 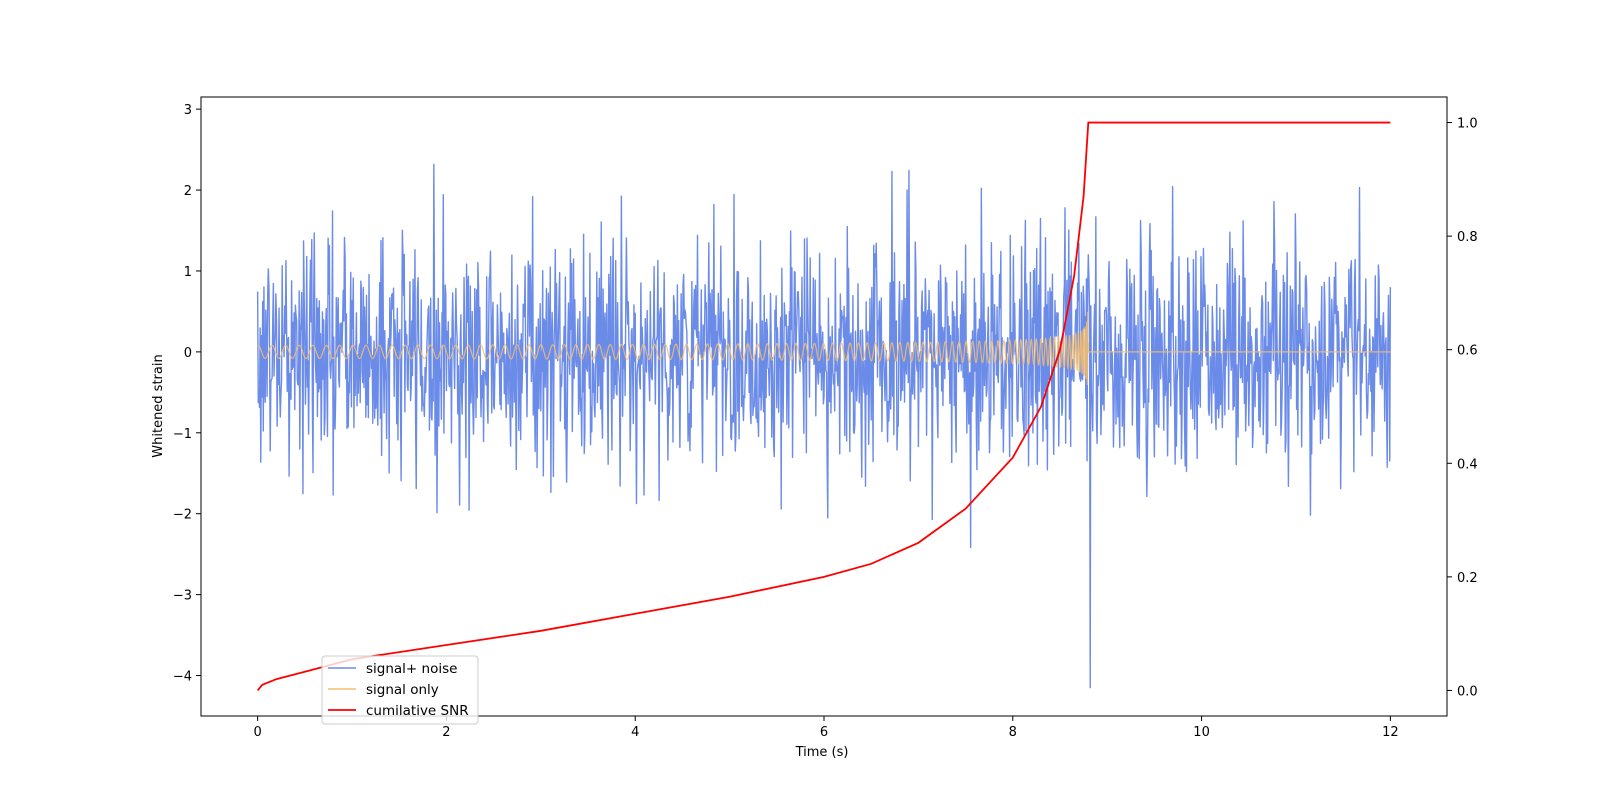 I want to click on y-tick-label: 2, so click(x=188, y=191).